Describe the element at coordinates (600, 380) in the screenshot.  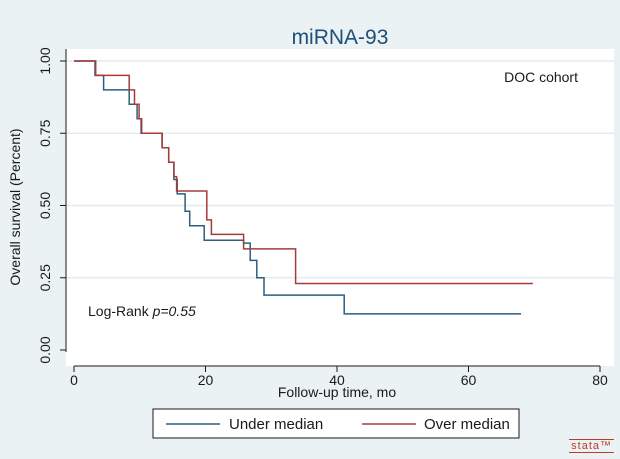
I see `x-tick-label: 80` at that location.